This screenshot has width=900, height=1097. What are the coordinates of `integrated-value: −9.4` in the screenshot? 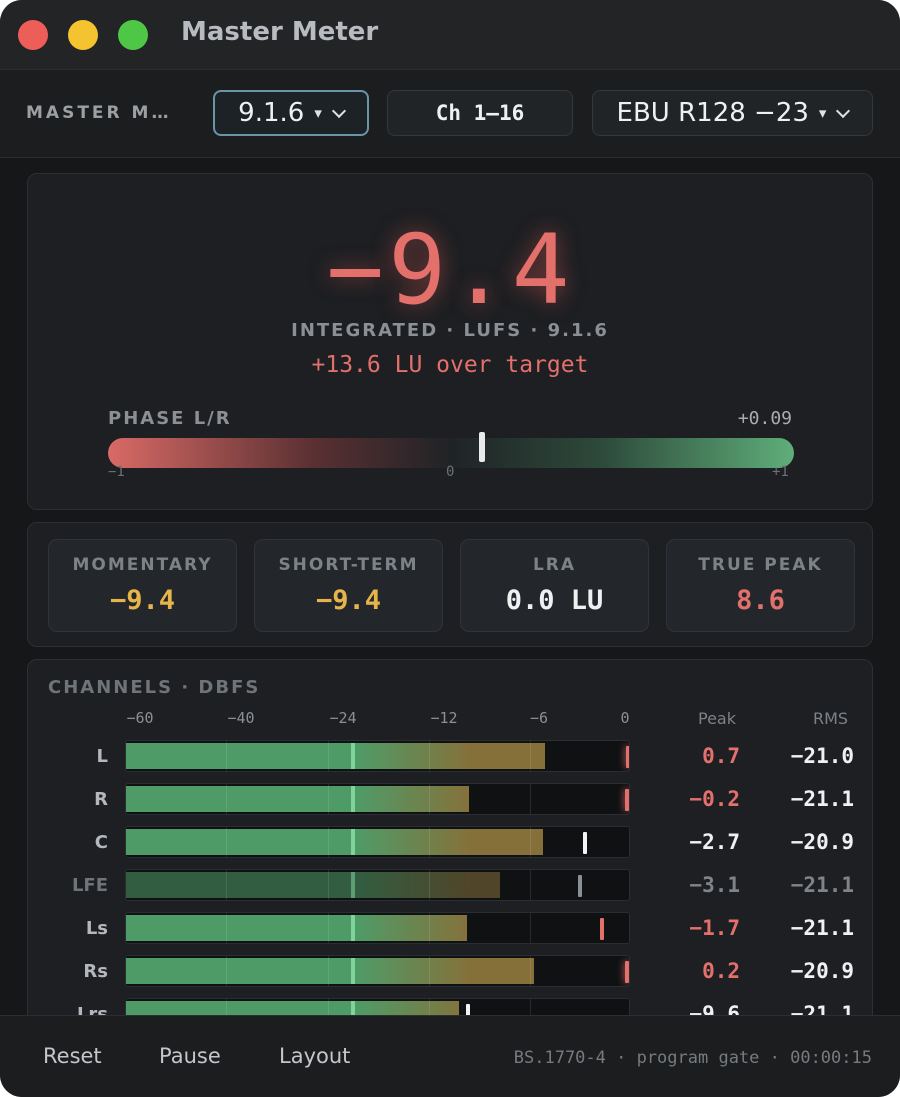 It's located at (450, 270).